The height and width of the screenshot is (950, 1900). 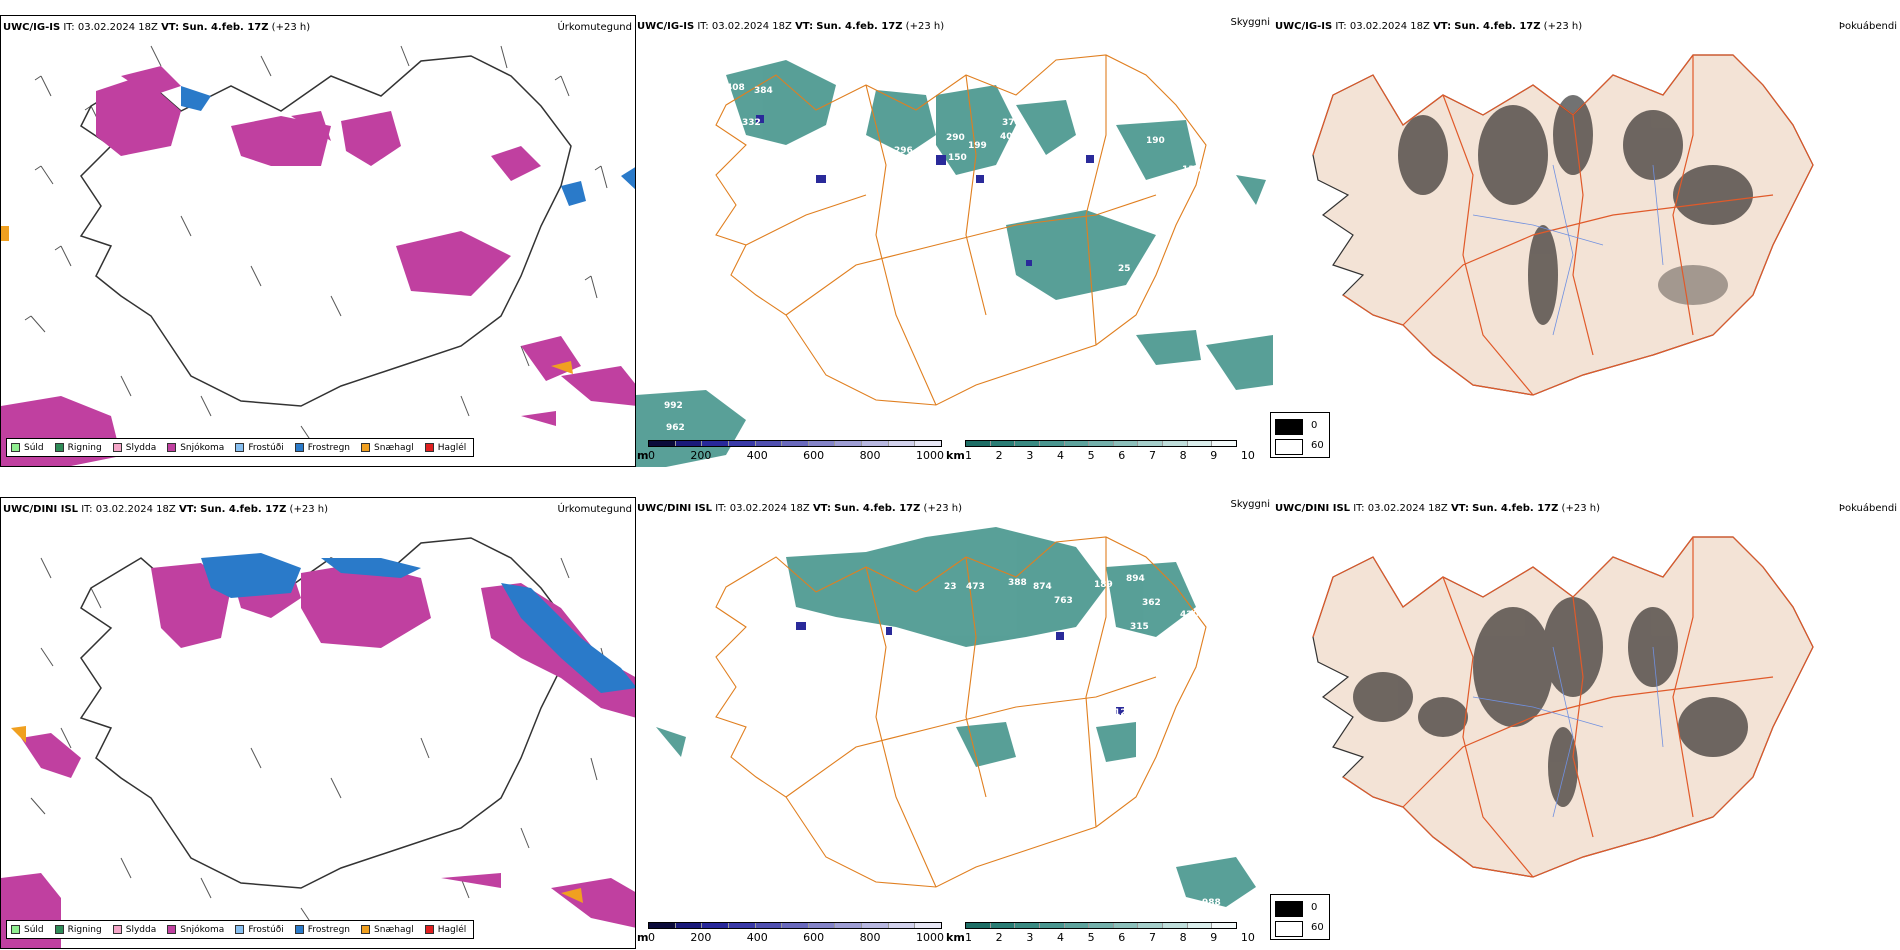 What do you see at coordinates (957, 158) in the screenshot?
I see `vis-label: 150` at bounding box center [957, 158].